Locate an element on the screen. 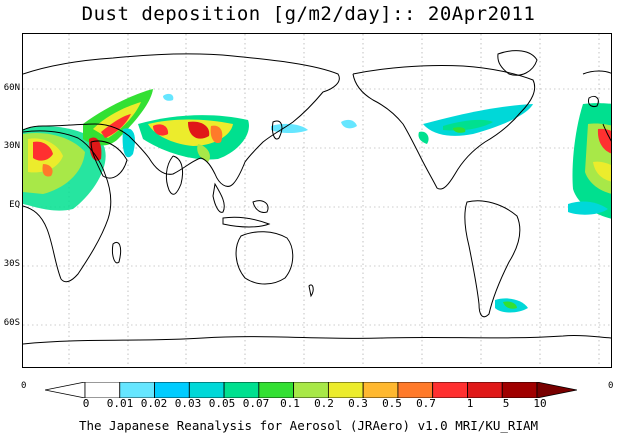 Image resolution: width=617 pixels, height=438 pixels. lat-label-60n: 60N is located at coordinates (11, 88).